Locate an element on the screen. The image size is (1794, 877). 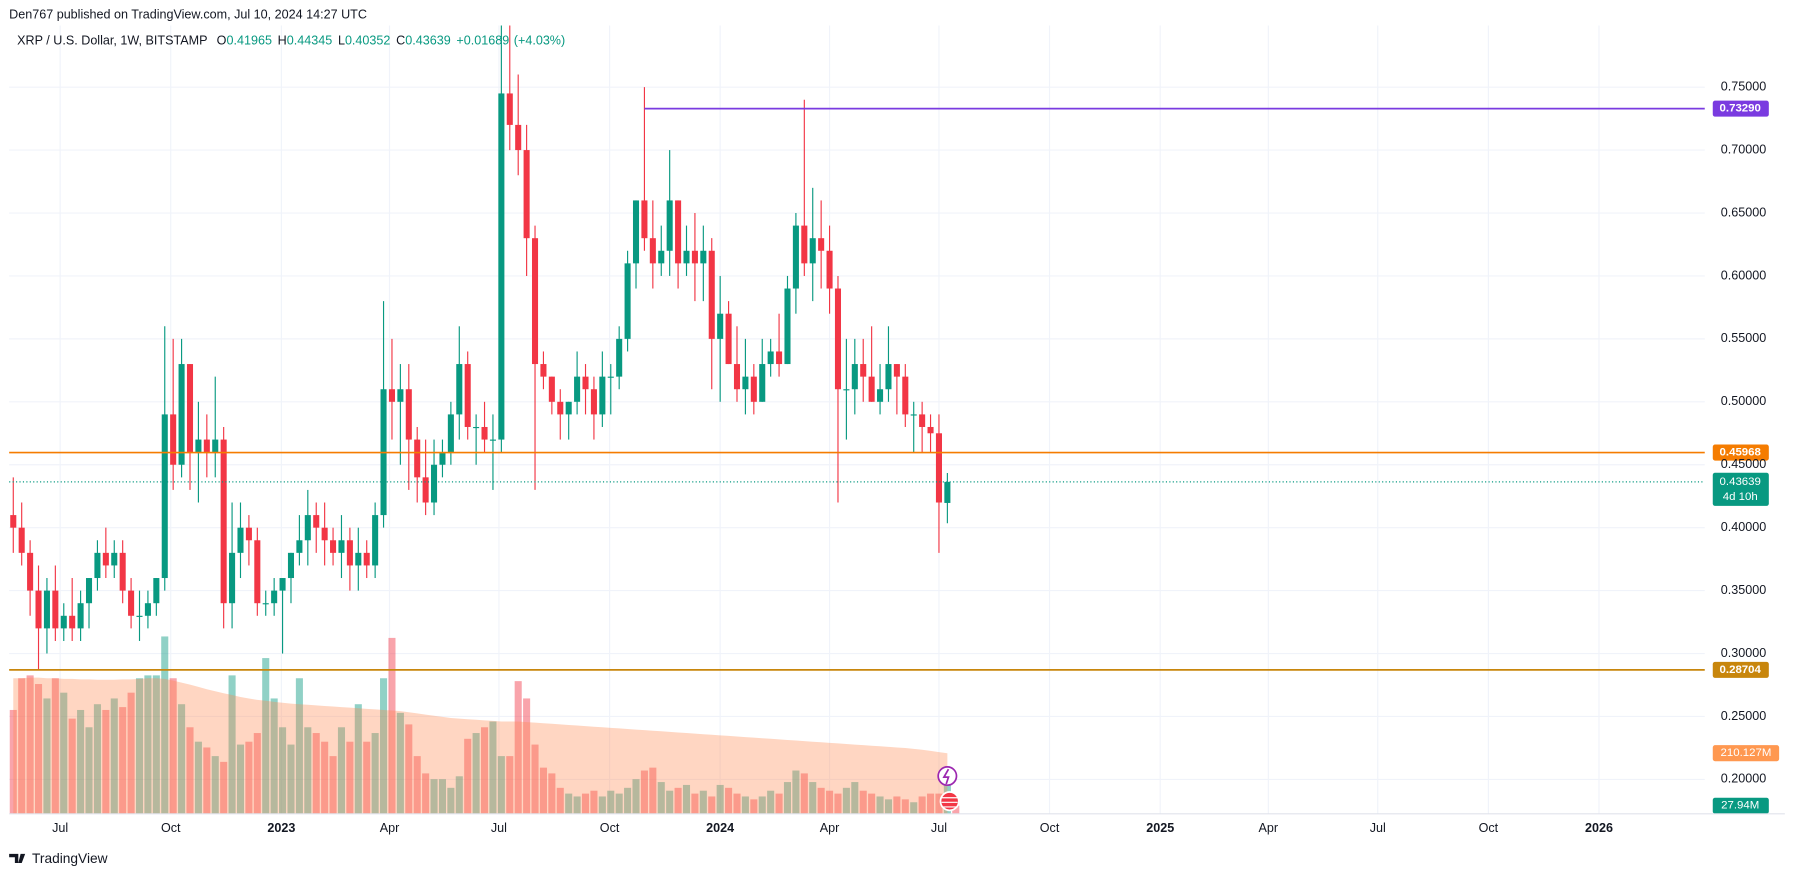
last-price-bg is located at coordinates (1740, 489).